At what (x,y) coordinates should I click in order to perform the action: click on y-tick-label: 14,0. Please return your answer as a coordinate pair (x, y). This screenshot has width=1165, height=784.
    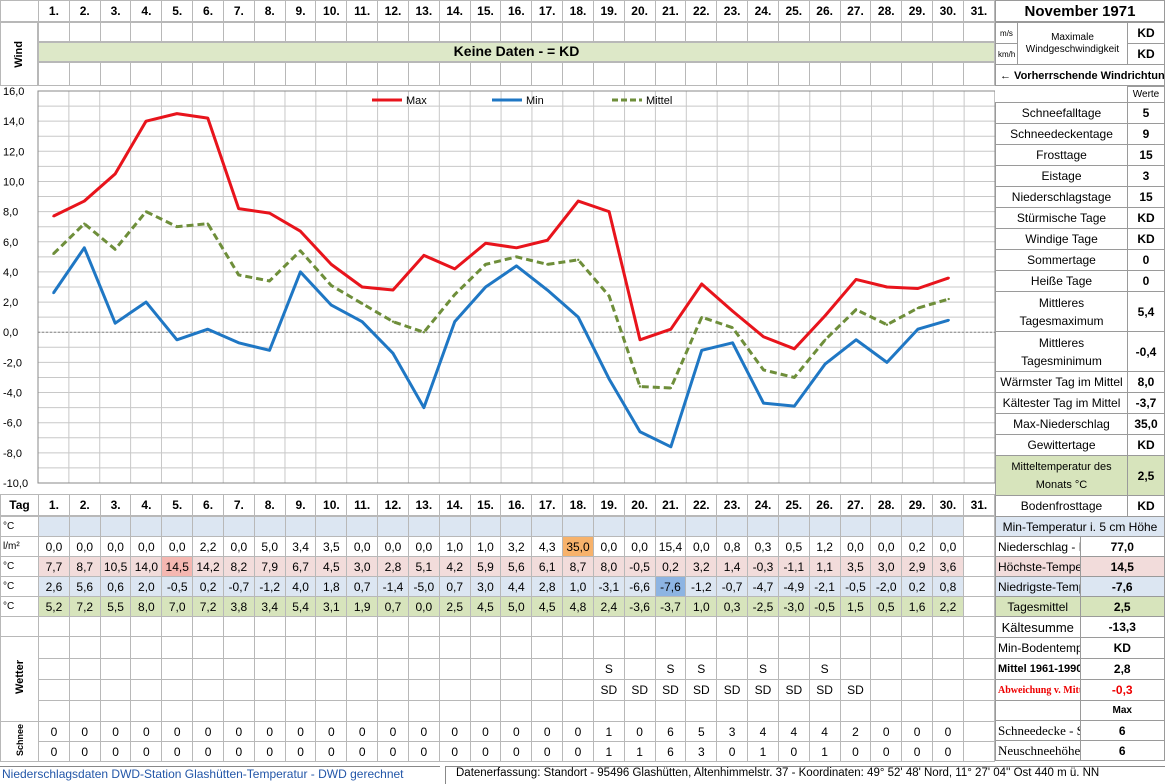
    Looking at the image, I should click on (13, 122).